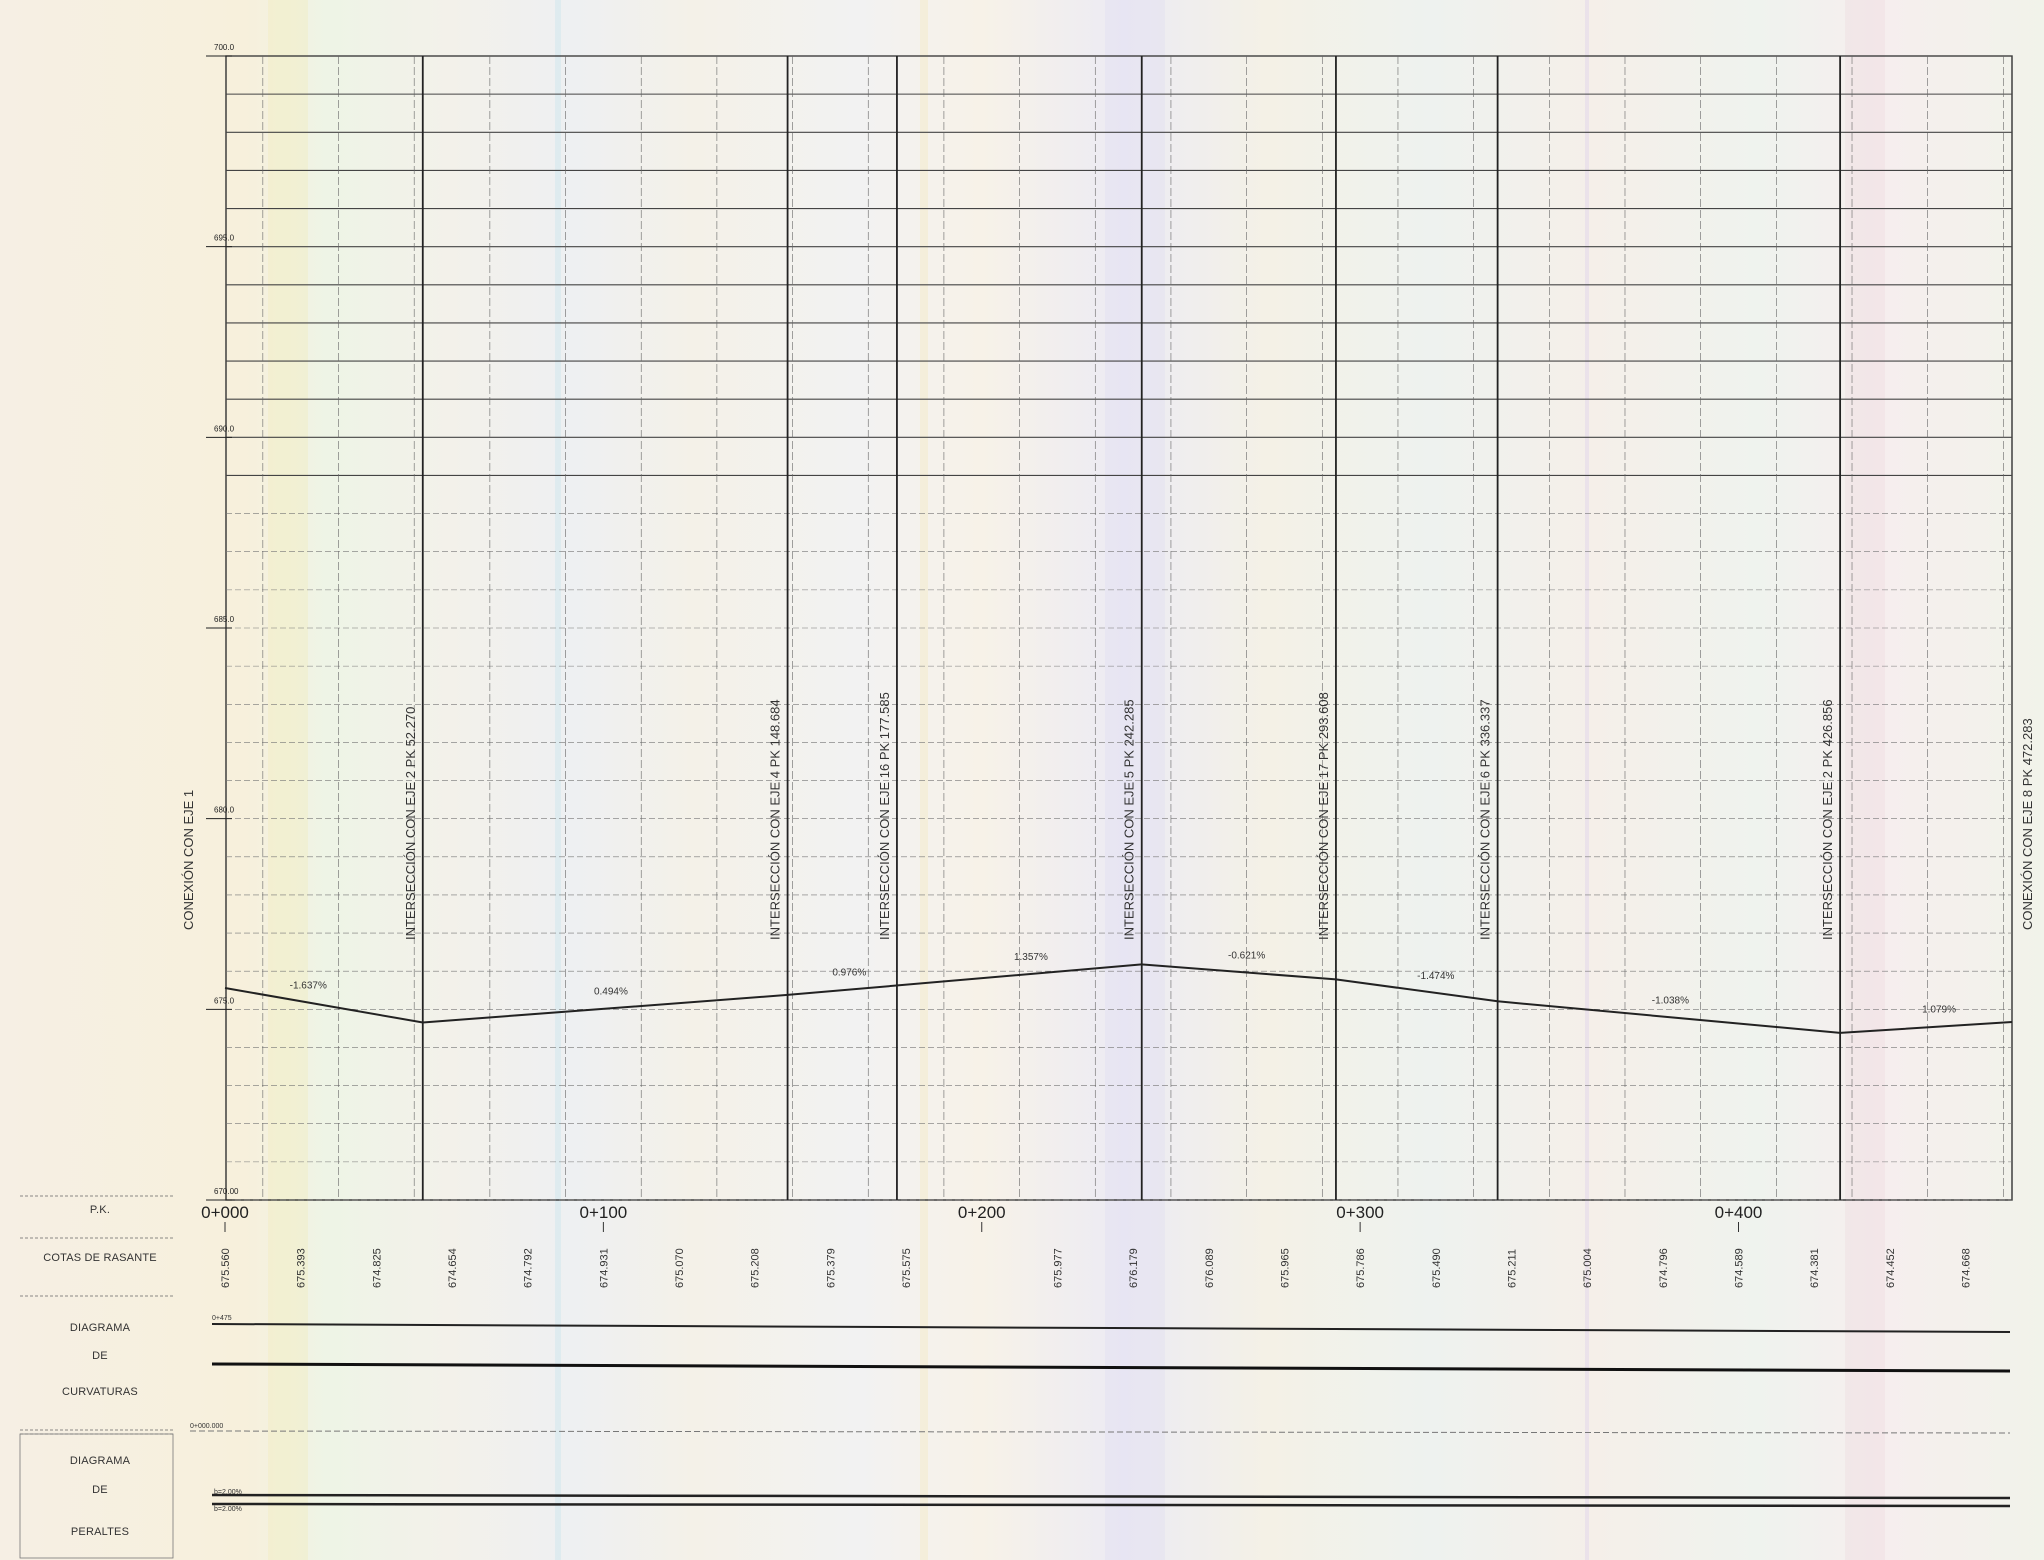 Image resolution: width=2044 pixels, height=1560 pixels. Describe the element at coordinates (1129, 819) in the screenshot. I see `intersection-label: INTERSECCIÓN CON EJE 5 PK 242.285` at that location.